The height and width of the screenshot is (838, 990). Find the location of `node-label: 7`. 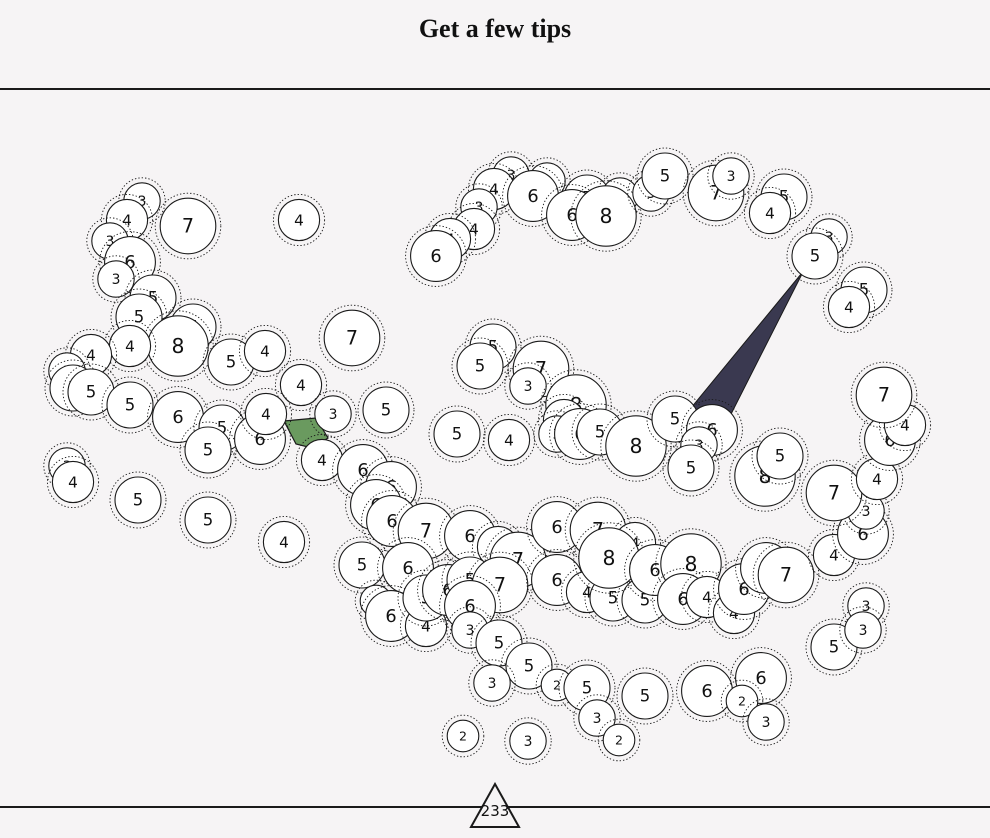

node-label: 7 is located at coordinates (352, 338).